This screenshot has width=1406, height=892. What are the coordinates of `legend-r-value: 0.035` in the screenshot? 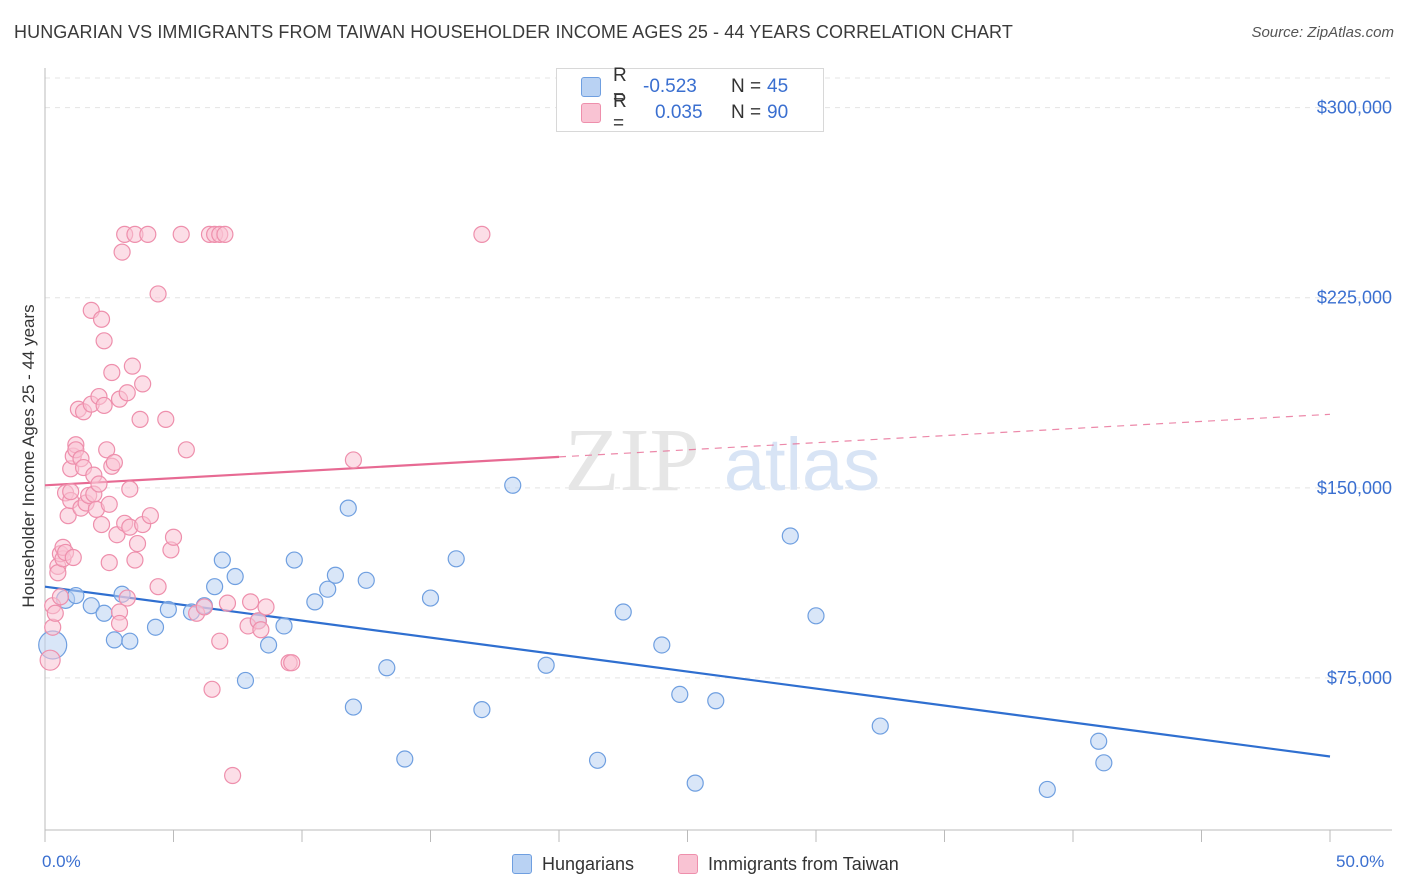 It's located at (679, 112).